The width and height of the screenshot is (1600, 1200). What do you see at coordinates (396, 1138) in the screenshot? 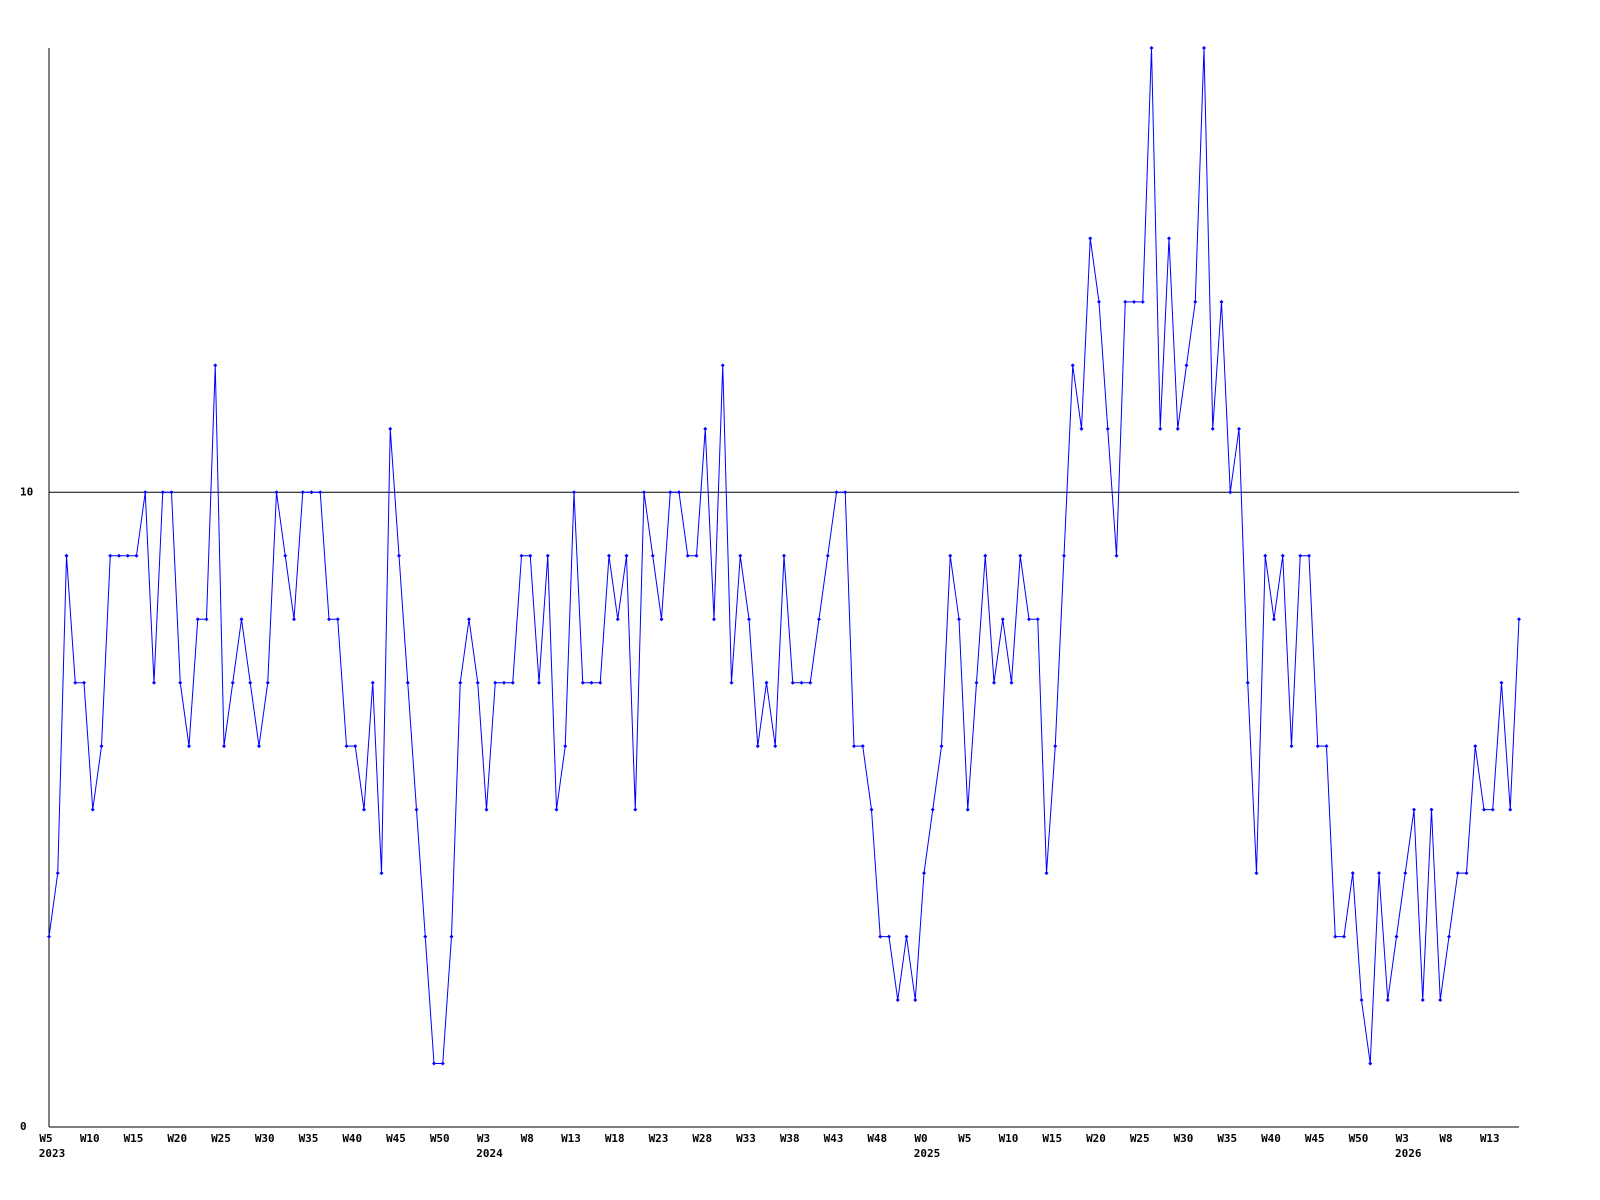
I see `x-tick-label: W45` at bounding box center [396, 1138].